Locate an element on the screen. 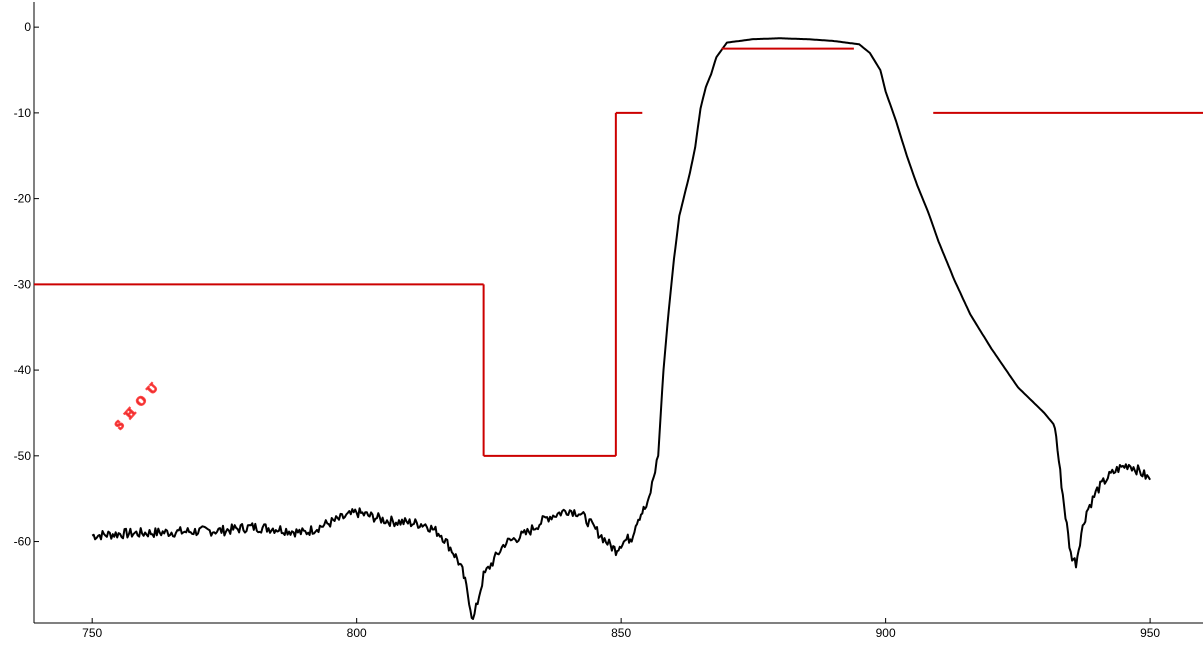 The image size is (1203, 646). x-tick-label: 950 is located at coordinates (1150, 633).